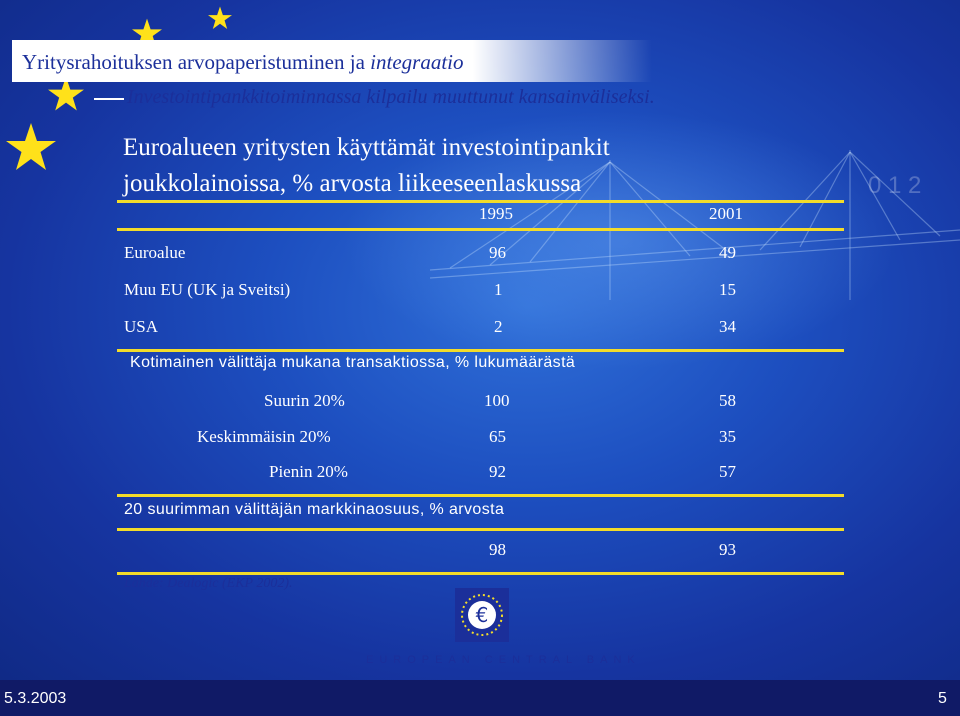 The height and width of the screenshot is (716, 960). I want to click on row-value-2001: 15, so click(727, 289).